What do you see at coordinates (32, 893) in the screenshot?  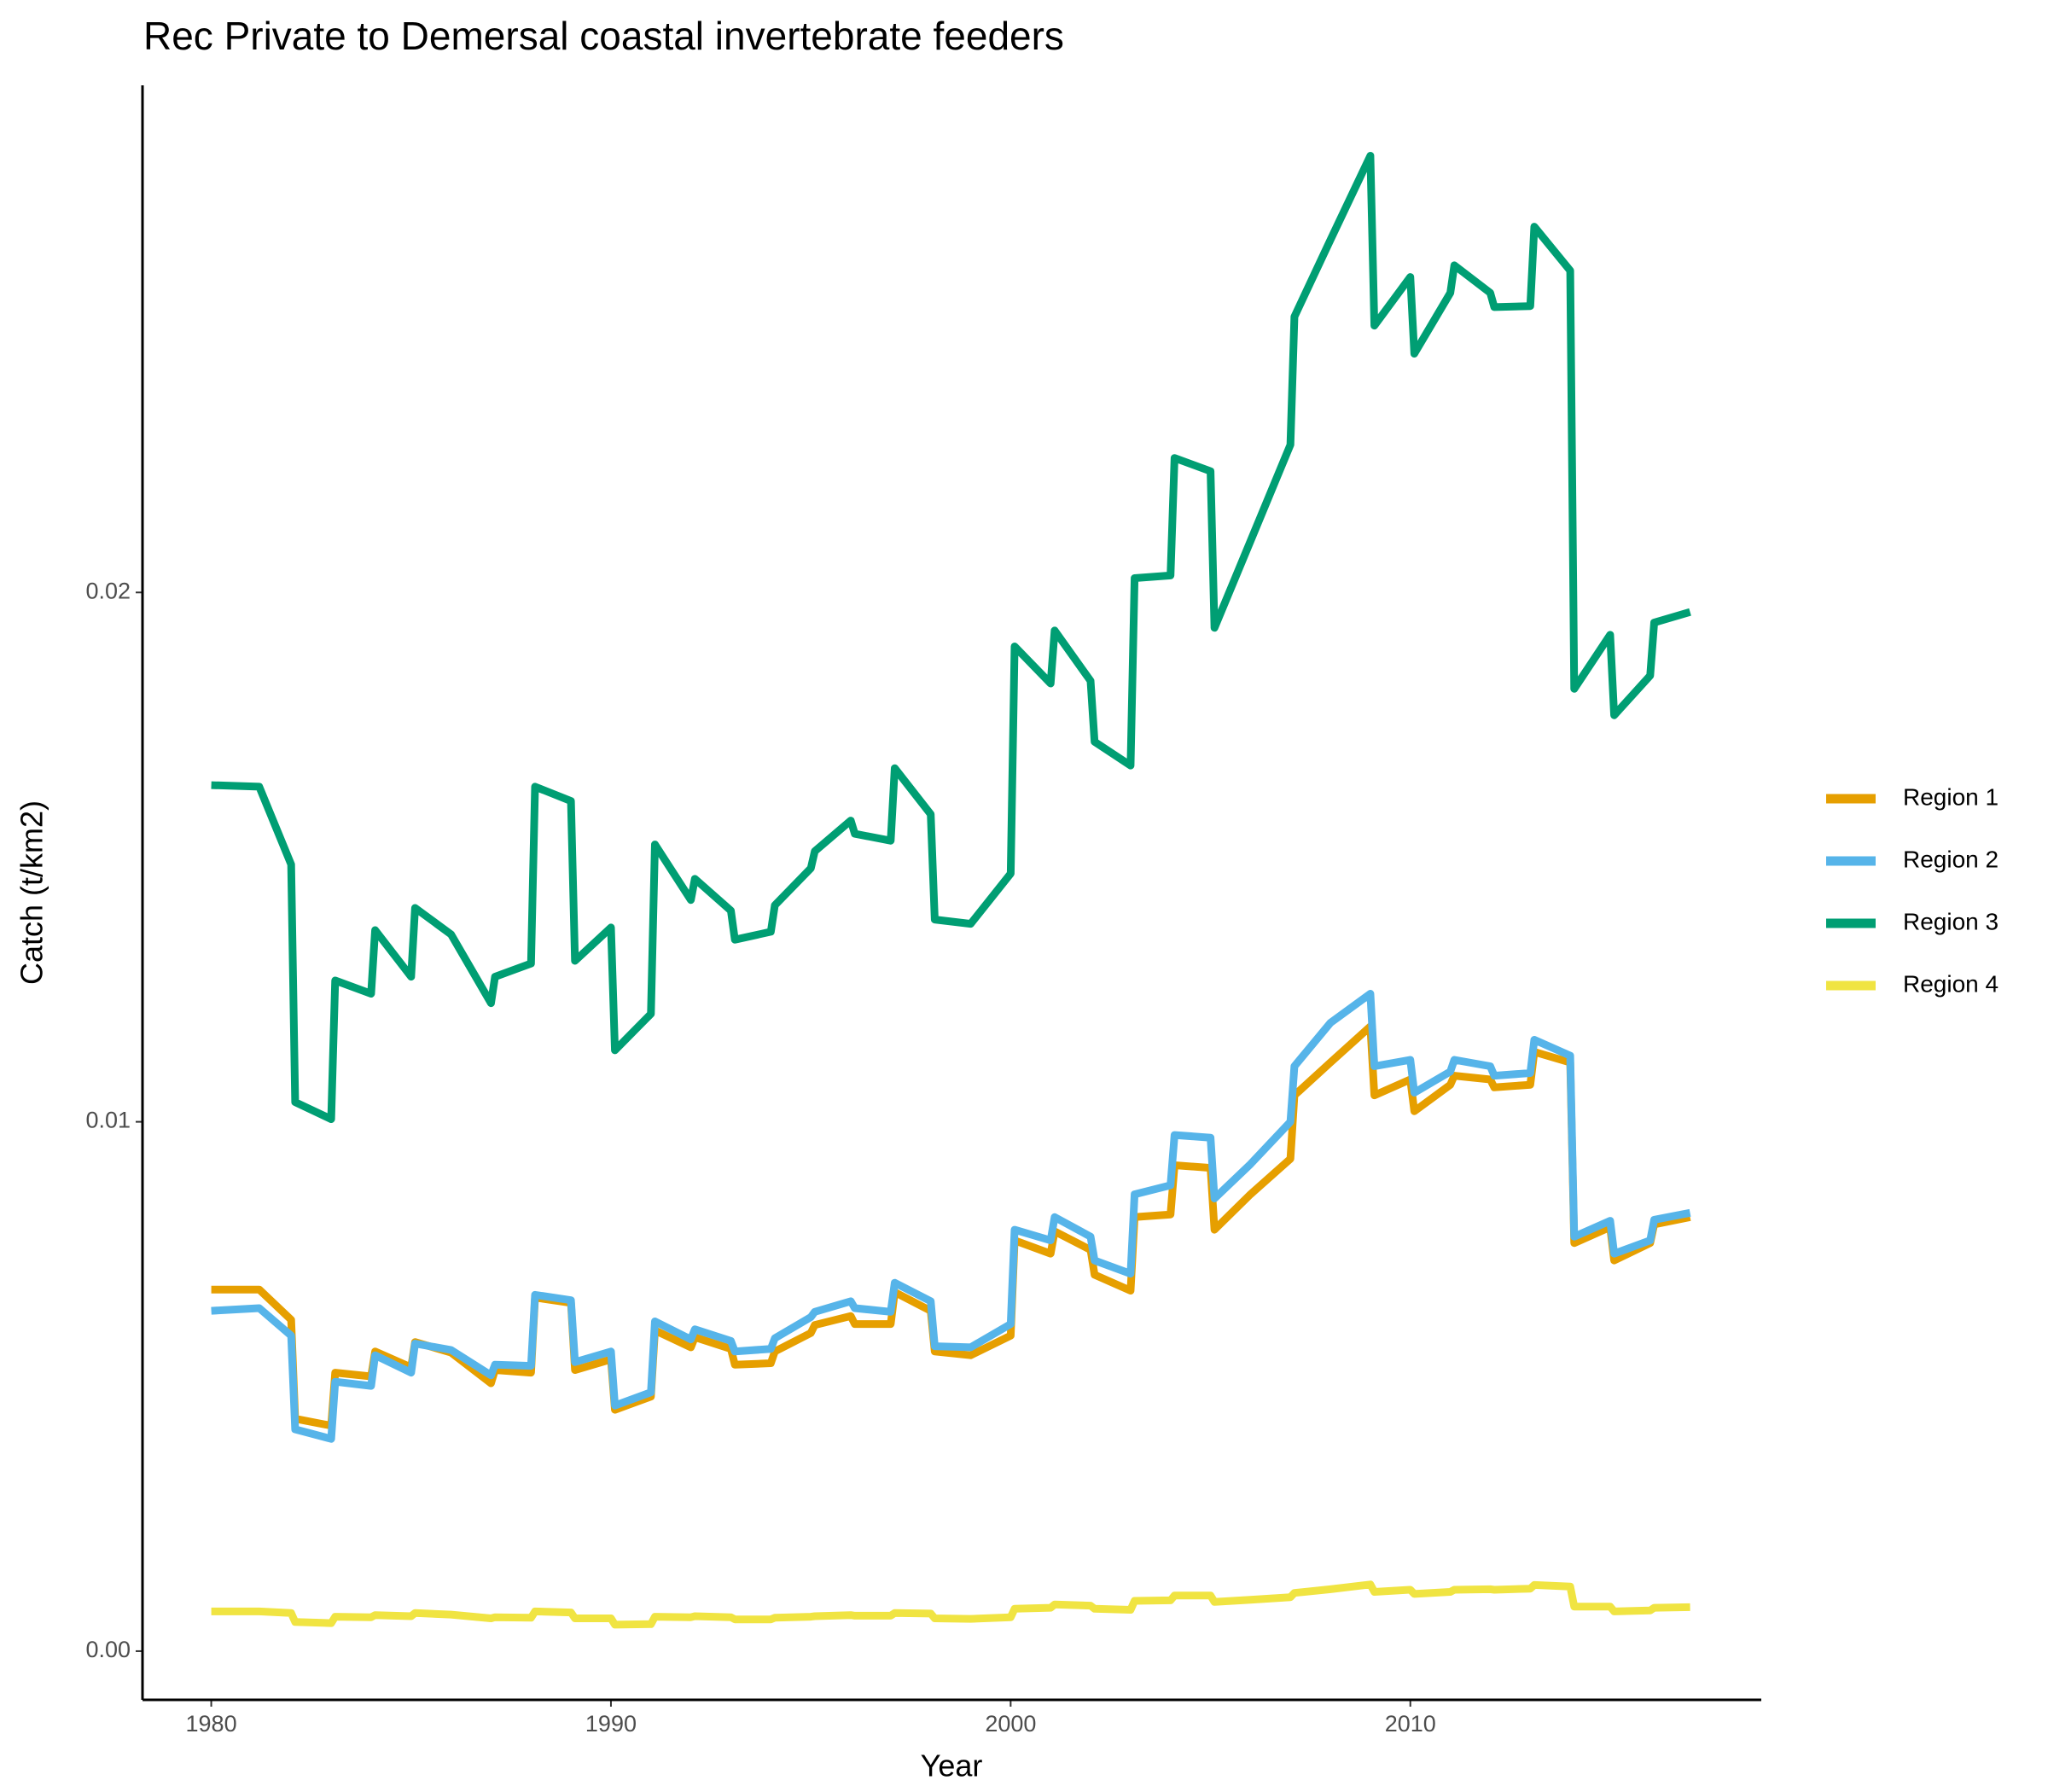 I see `y-axis-title: Catch (t/km2)` at bounding box center [32, 893].